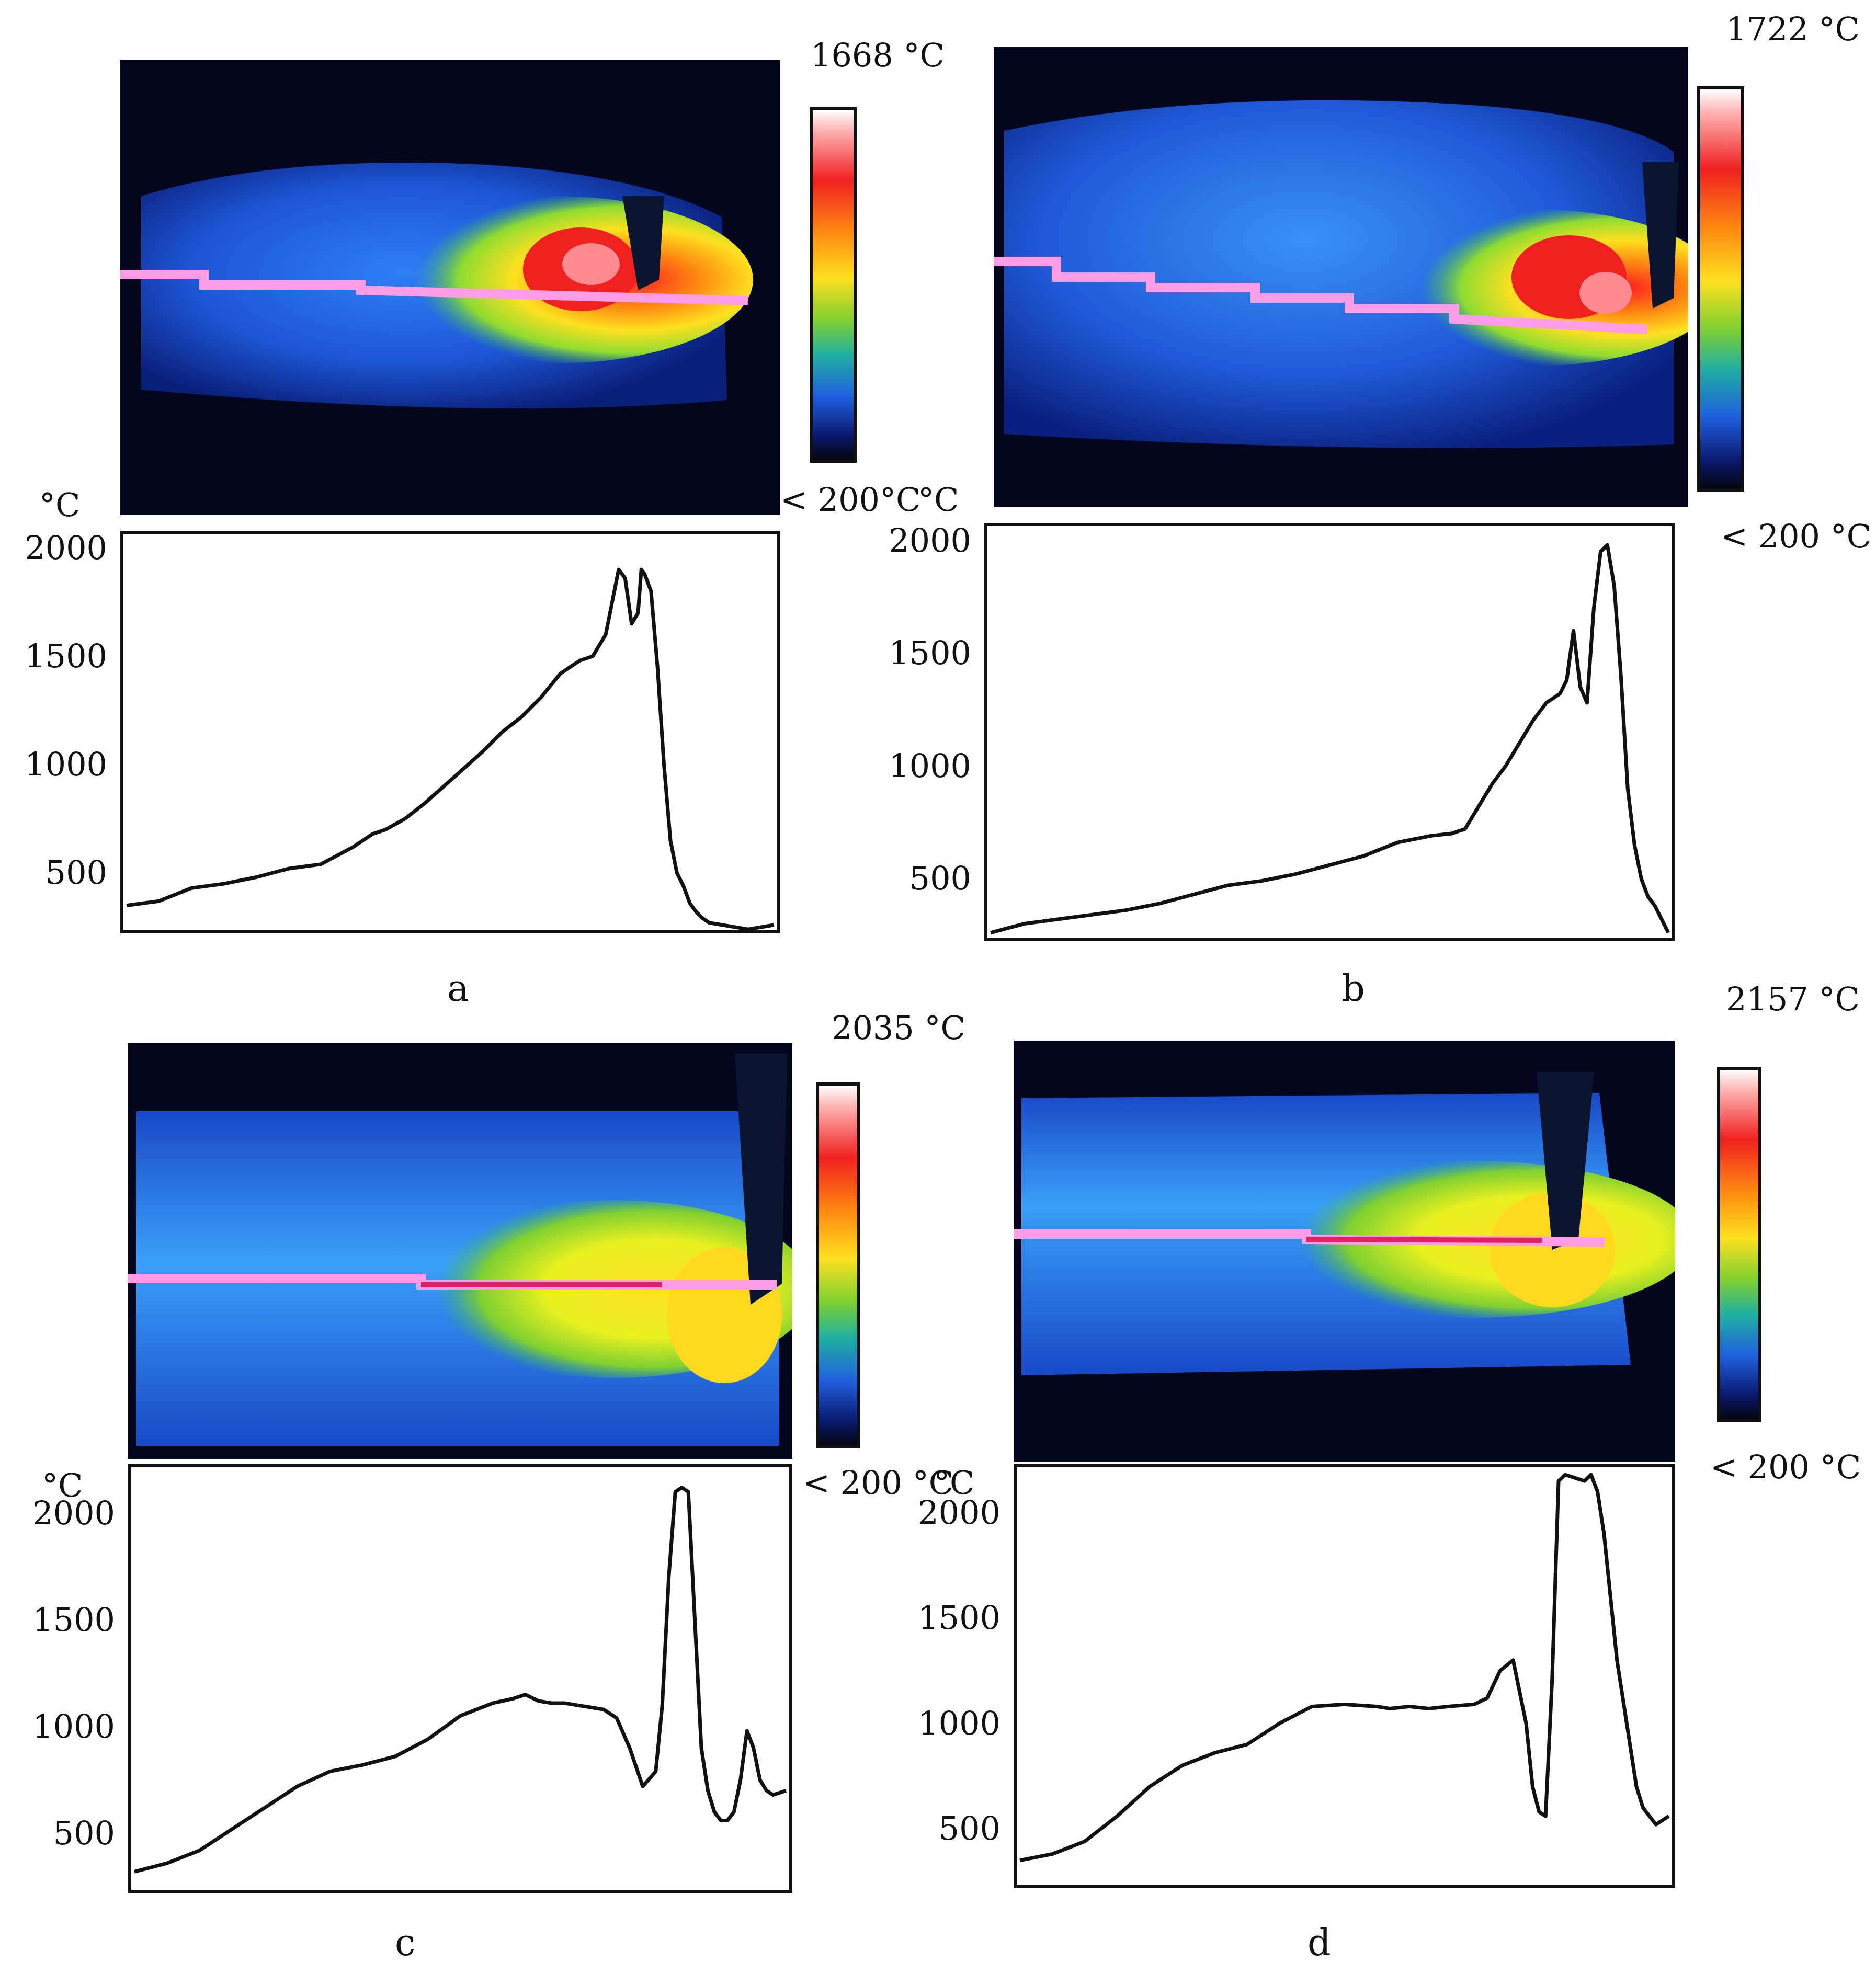  Describe the element at coordinates (1341, 277) in the screenshot. I see `thermal-image-b` at that location.